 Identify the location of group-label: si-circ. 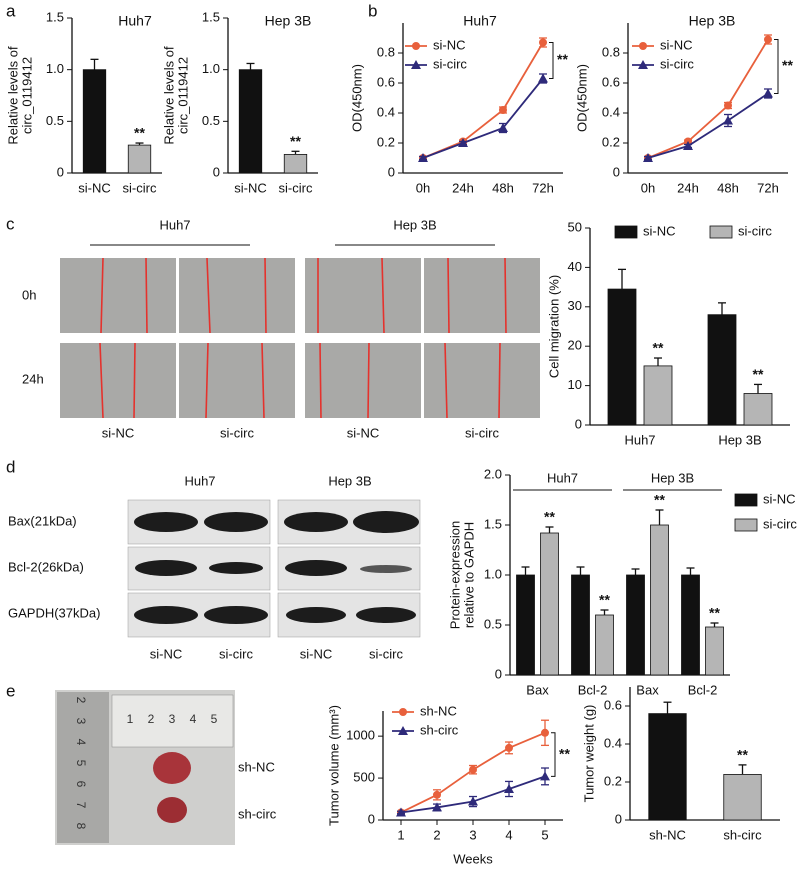
(482, 432).